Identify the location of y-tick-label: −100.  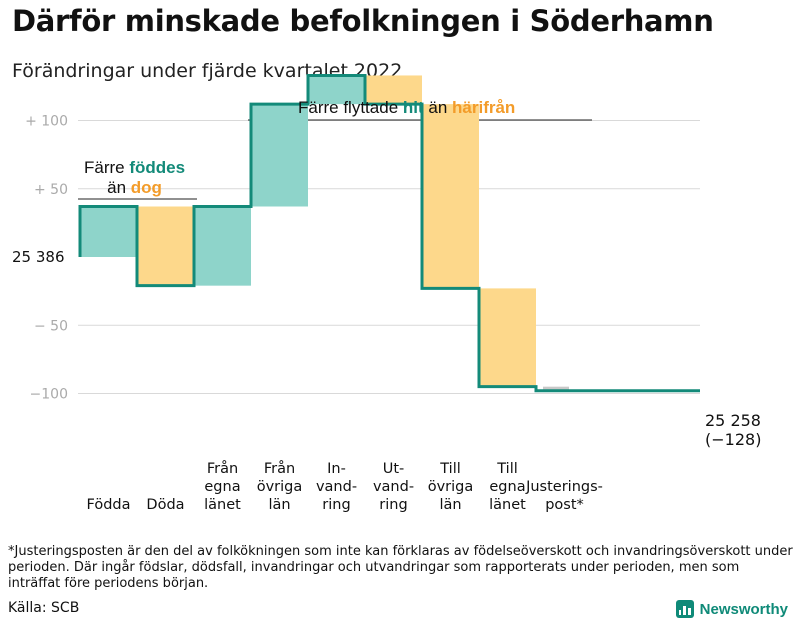
(49, 395).